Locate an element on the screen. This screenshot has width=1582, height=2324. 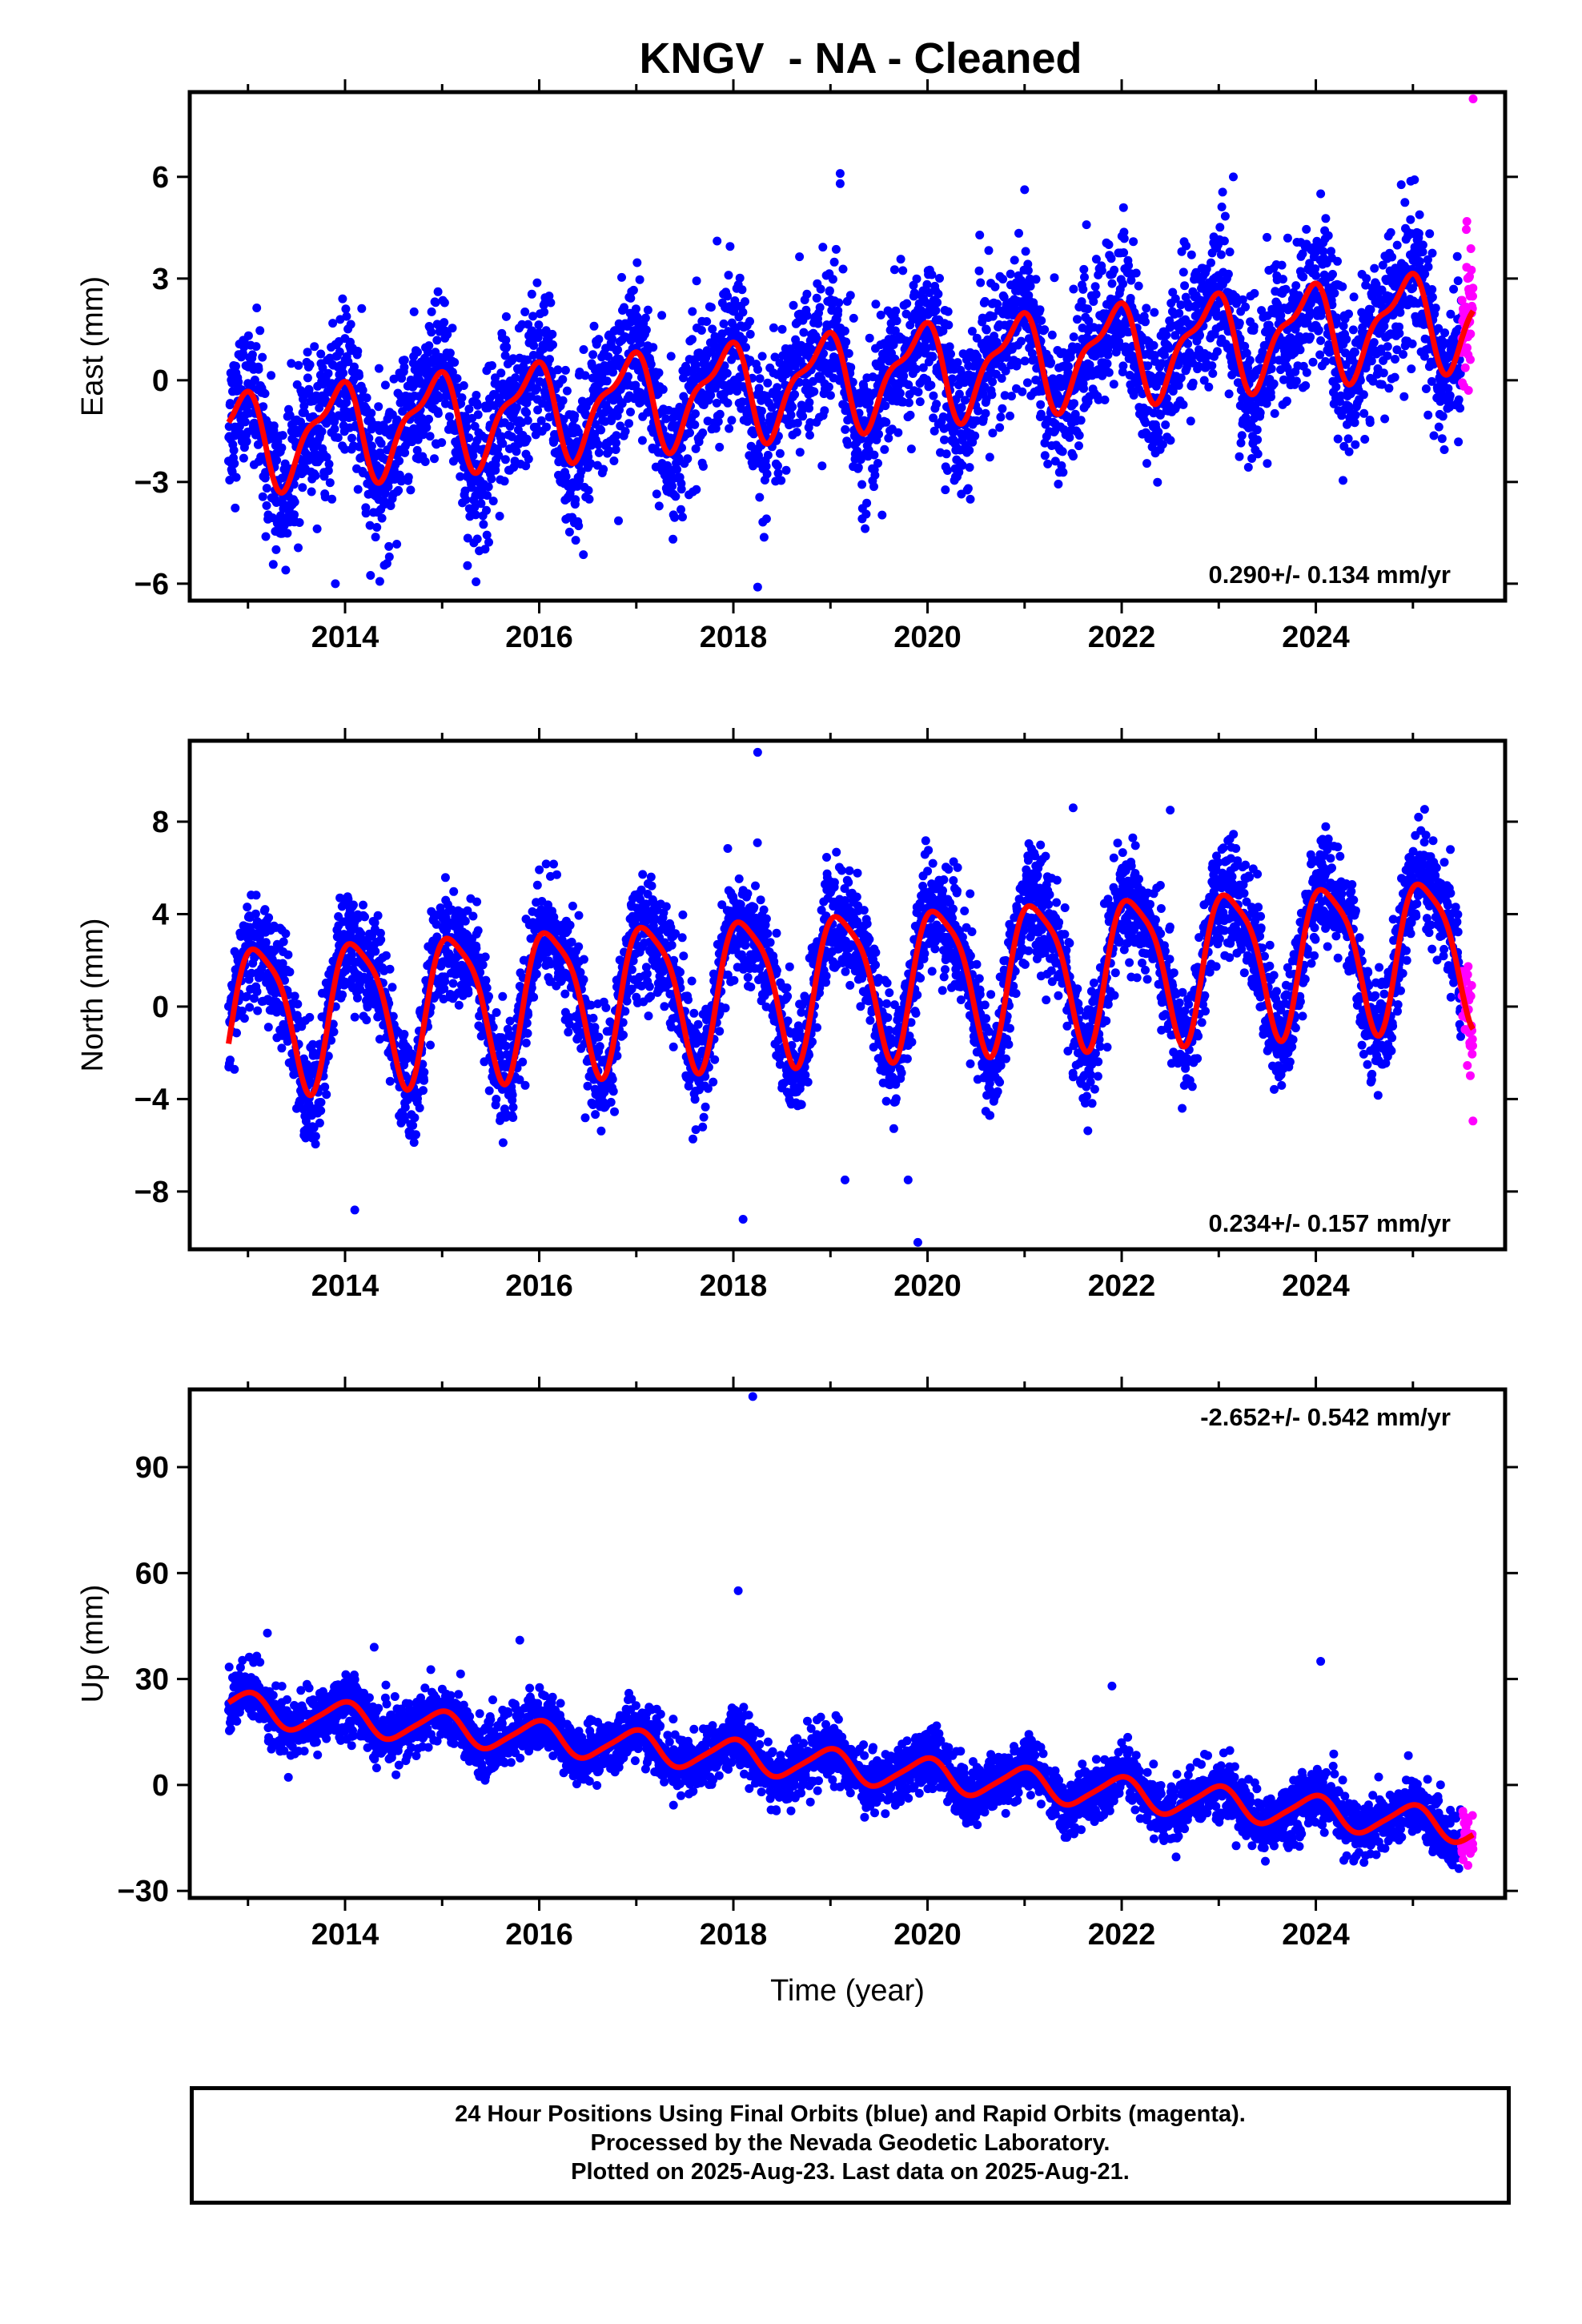
rate-annotation: 0.290+/- 0.134 mm/yr is located at coordinates (1330, 575).